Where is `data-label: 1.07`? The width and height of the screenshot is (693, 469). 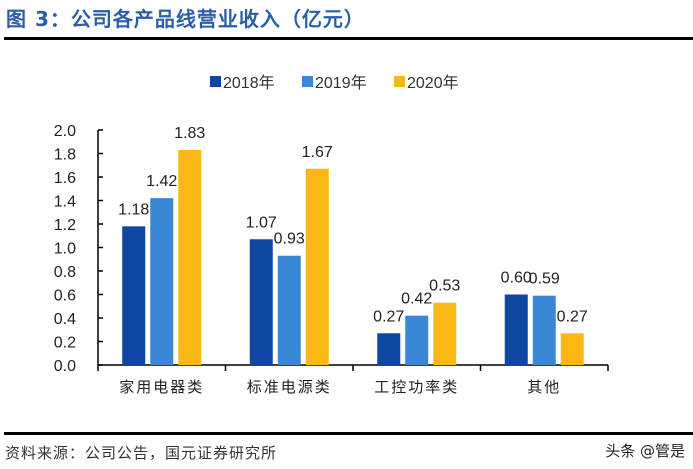 data-label: 1.07 is located at coordinates (261, 222).